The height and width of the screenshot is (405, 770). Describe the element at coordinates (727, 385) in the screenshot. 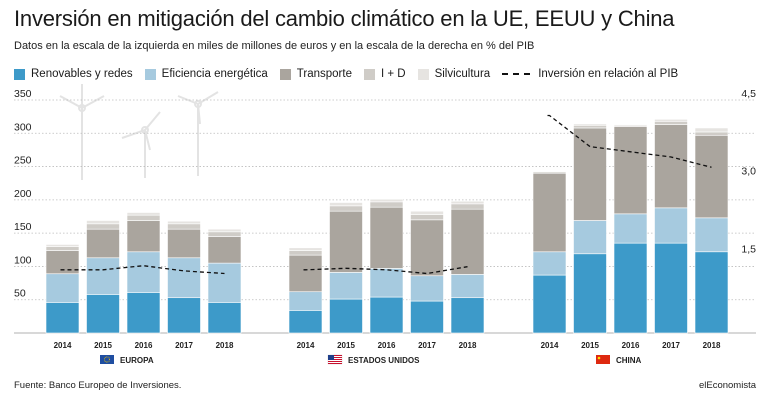

I see `brand-label: elEconomista` at that location.